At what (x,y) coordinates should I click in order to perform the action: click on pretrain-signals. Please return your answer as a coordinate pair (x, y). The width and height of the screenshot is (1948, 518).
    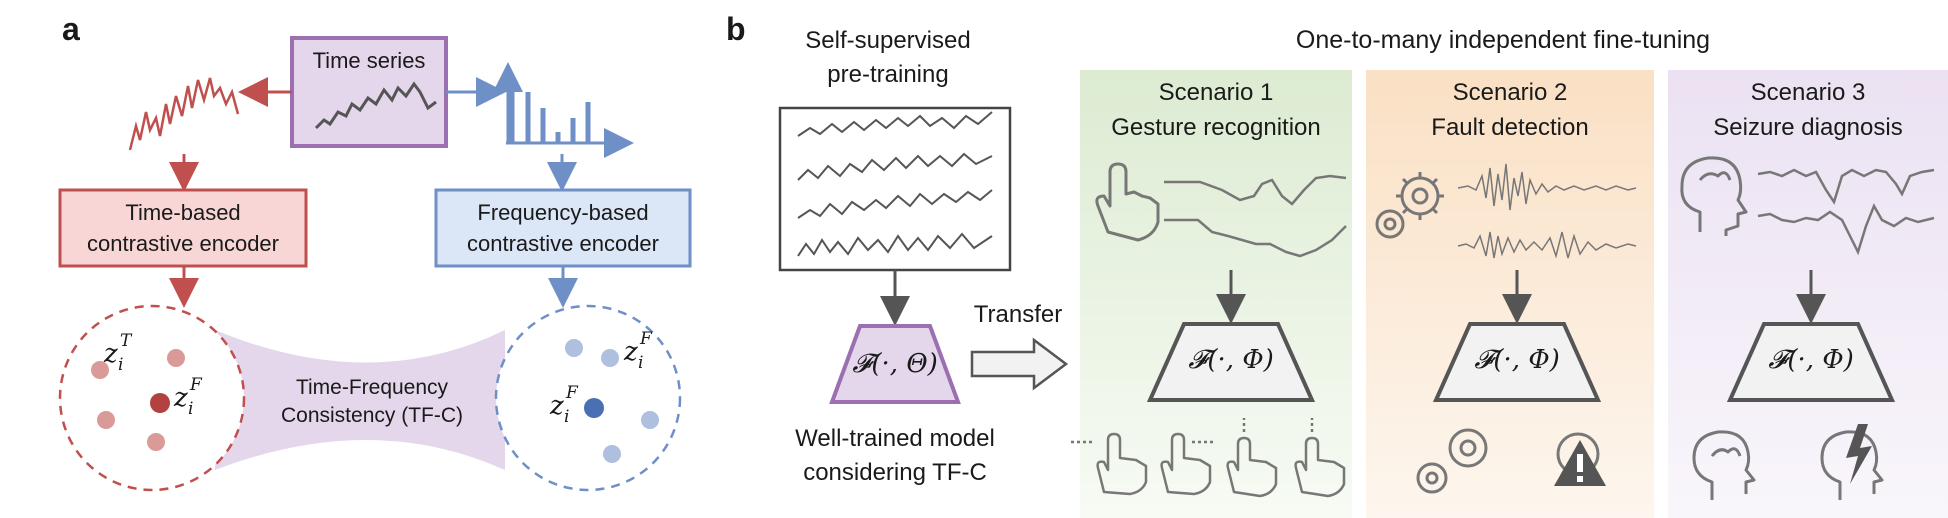
    Looking at the image, I should click on (895, 184).